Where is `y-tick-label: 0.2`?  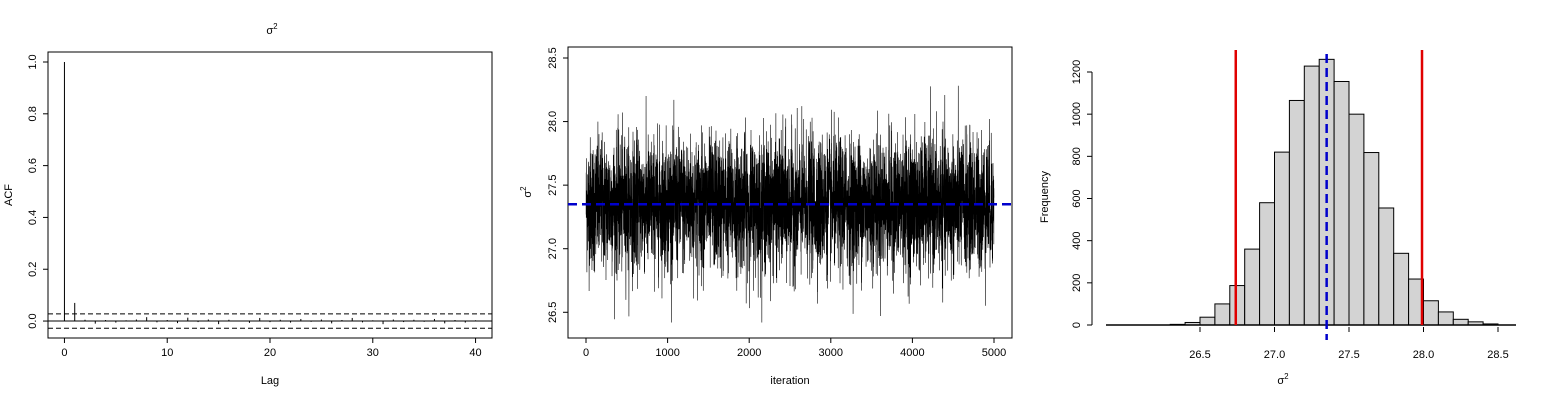 y-tick-label: 0.2 is located at coordinates (33, 269).